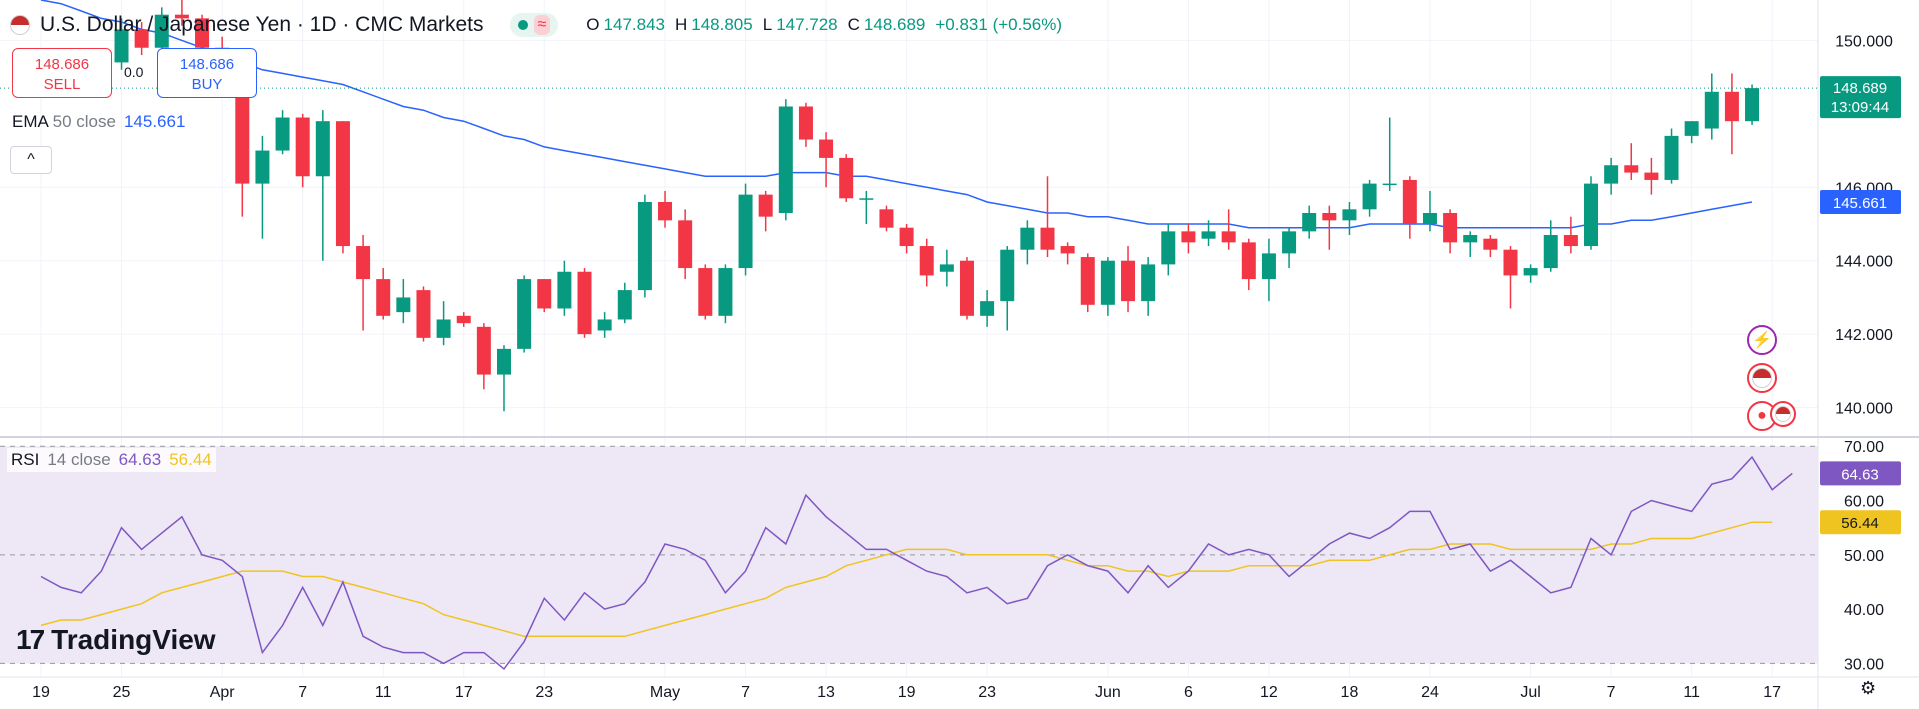  Describe the element at coordinates (116, 640) in the screenshot. I see `tradingview-logo: 17 TradingView` at that location.